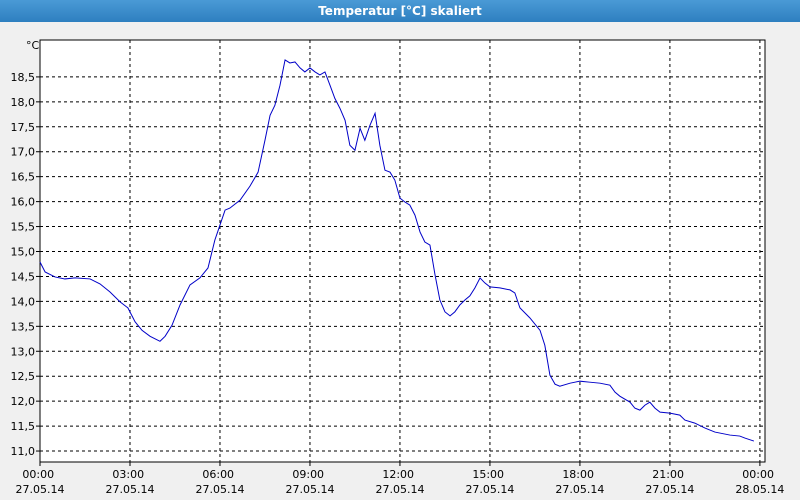  What do you see at coordinates (759, 482) in the screenshot?
I see `x-tick-label: 00:00 28.05.14` at bounding box center [759, 482].